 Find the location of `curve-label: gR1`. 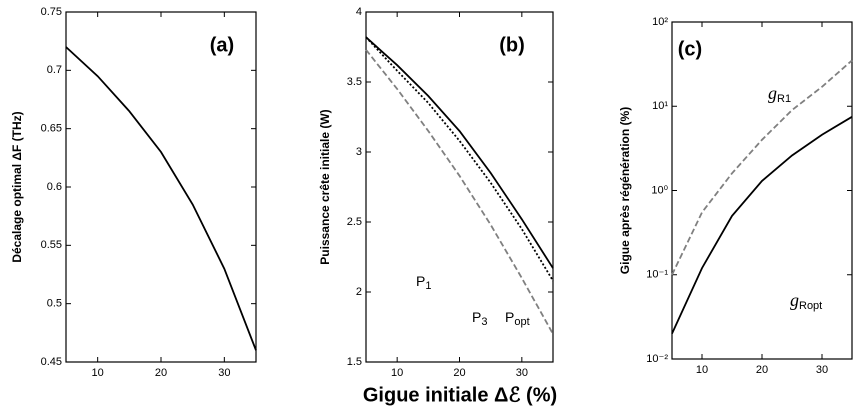

curve-label: gR1 is located at coordinates (779, 94).